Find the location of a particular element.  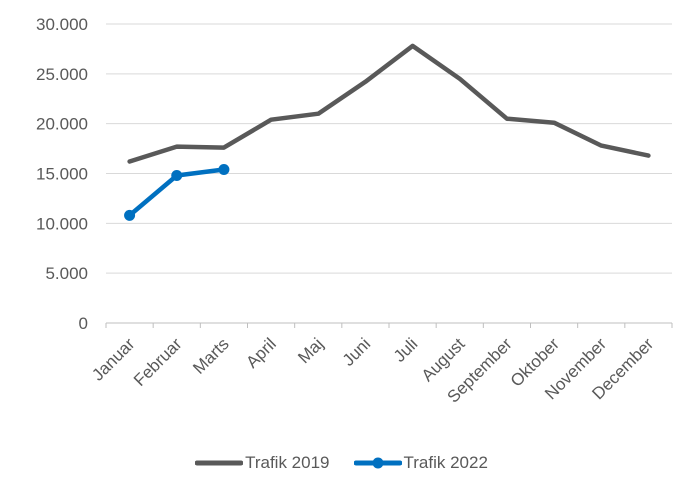

y-axis-tick-label: 5.000 is located at coordinates (66, 273).